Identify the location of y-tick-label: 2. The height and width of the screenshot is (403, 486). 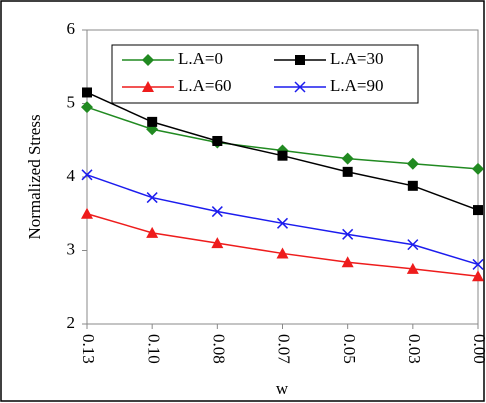
(71, 322).